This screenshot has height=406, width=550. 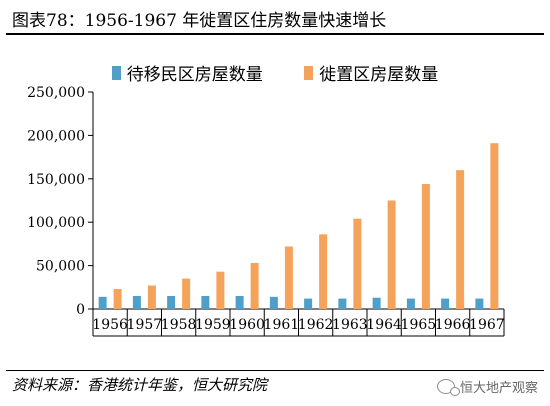 What do you see at coordinates (116, 72) in the screenshot?
I see `legend-swatch-series-a` at bounding box center [116, 72].